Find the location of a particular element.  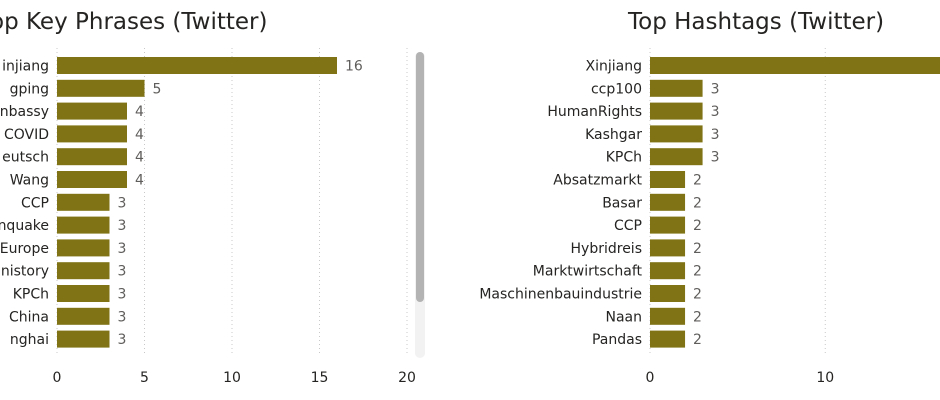

category-label: Europe is located at coordinates (24, 249).